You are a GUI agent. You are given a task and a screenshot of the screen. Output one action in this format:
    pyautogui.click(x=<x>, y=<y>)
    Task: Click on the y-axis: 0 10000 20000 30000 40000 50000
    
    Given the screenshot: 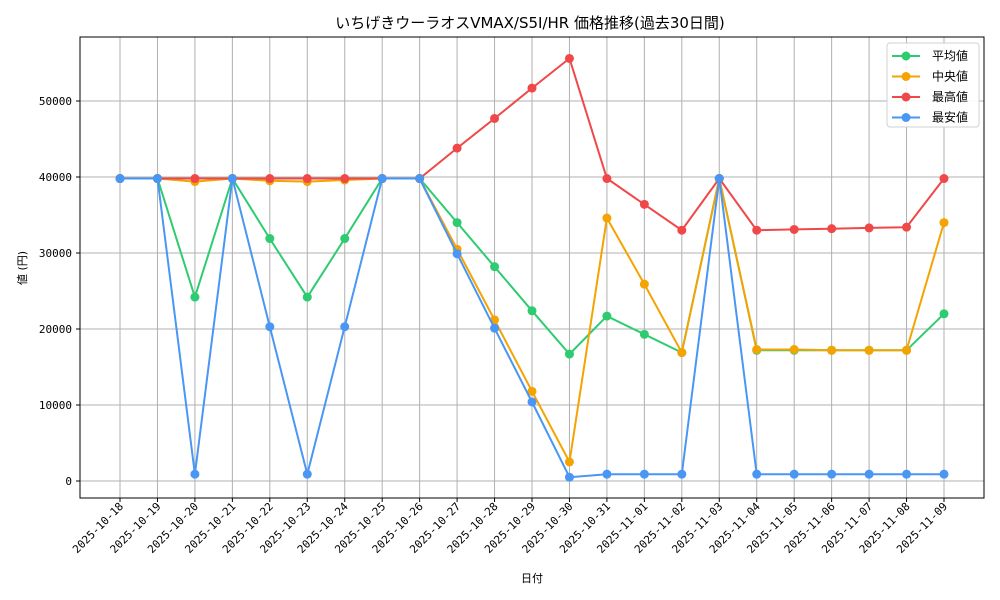 What is the action you would take?
    pyautogui.click(x=59, y=291)
    